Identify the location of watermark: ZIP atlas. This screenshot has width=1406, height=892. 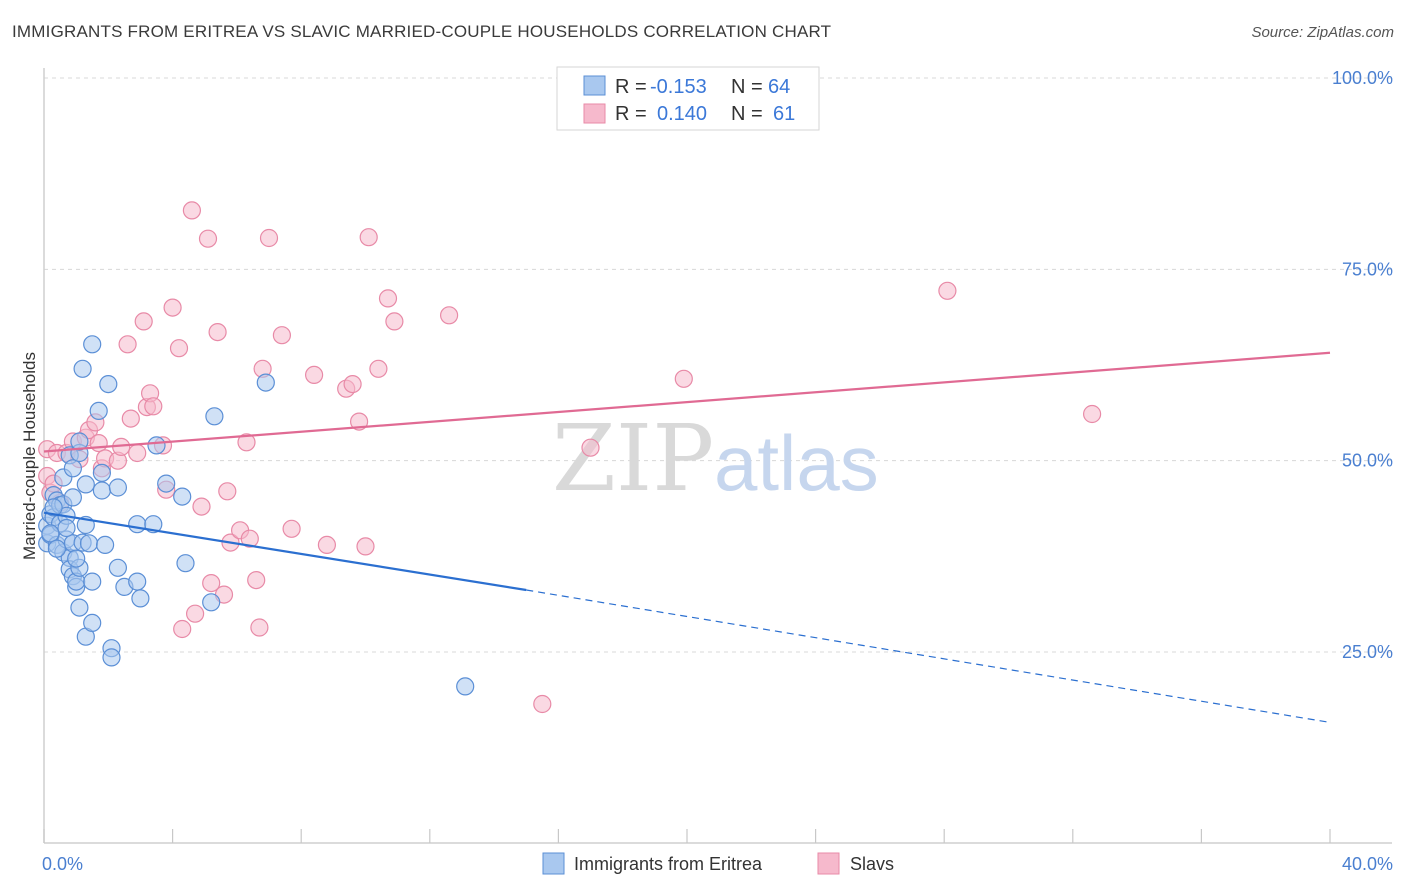
(715, 458).